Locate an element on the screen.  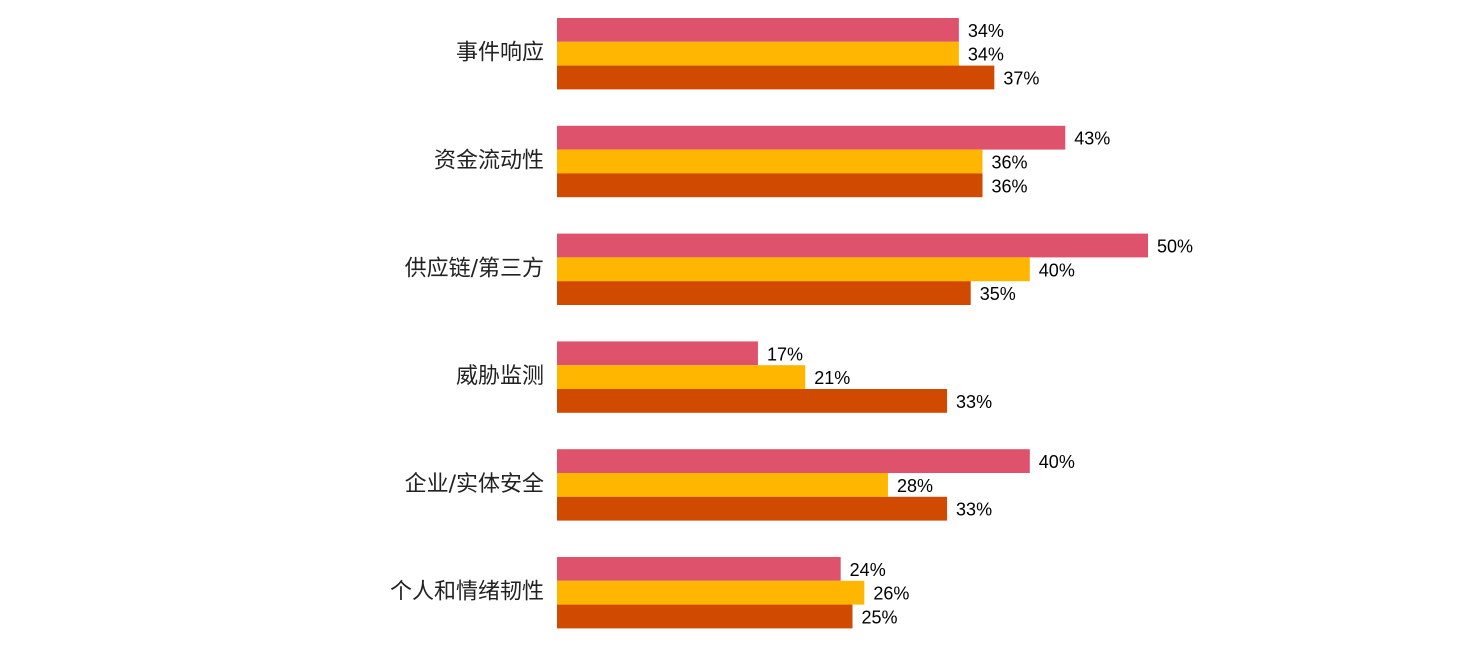
data-label: 26% is located at coordinates (891, 594).